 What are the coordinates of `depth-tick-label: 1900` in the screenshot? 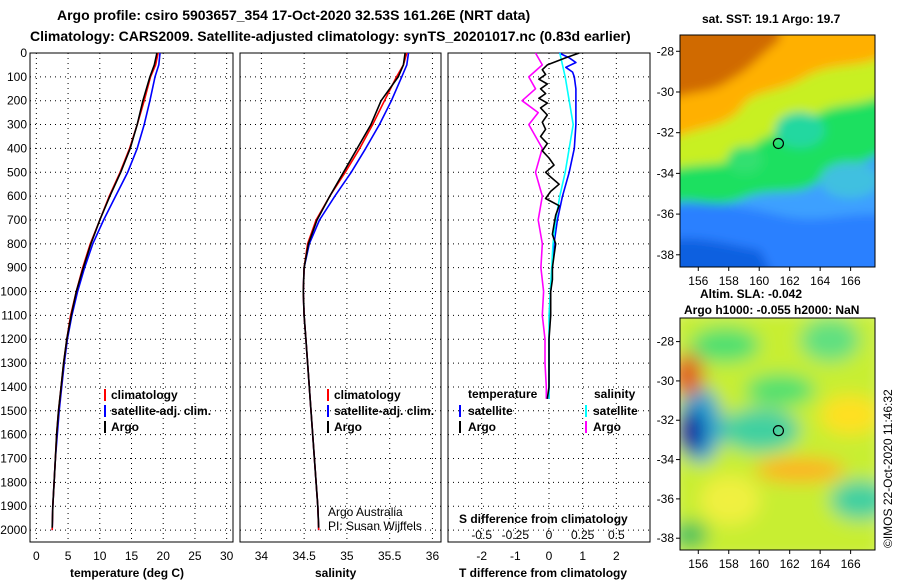 It's located at (13, 506).